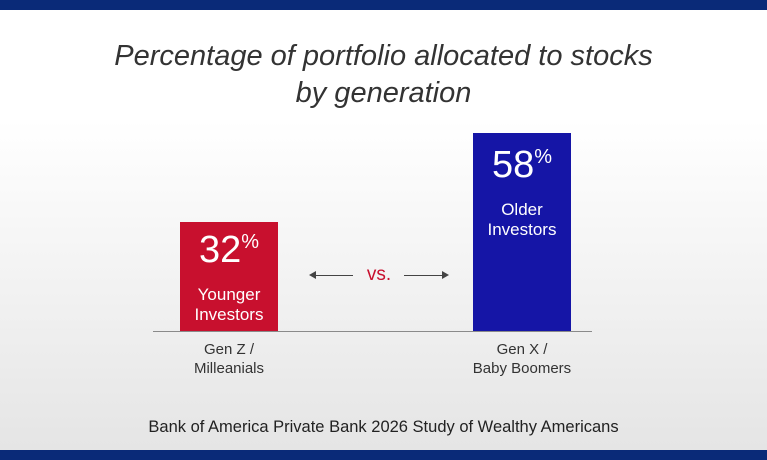 This screenshot has height=460, width=767. I want to click on versus-label: vs., so click(379, 274).